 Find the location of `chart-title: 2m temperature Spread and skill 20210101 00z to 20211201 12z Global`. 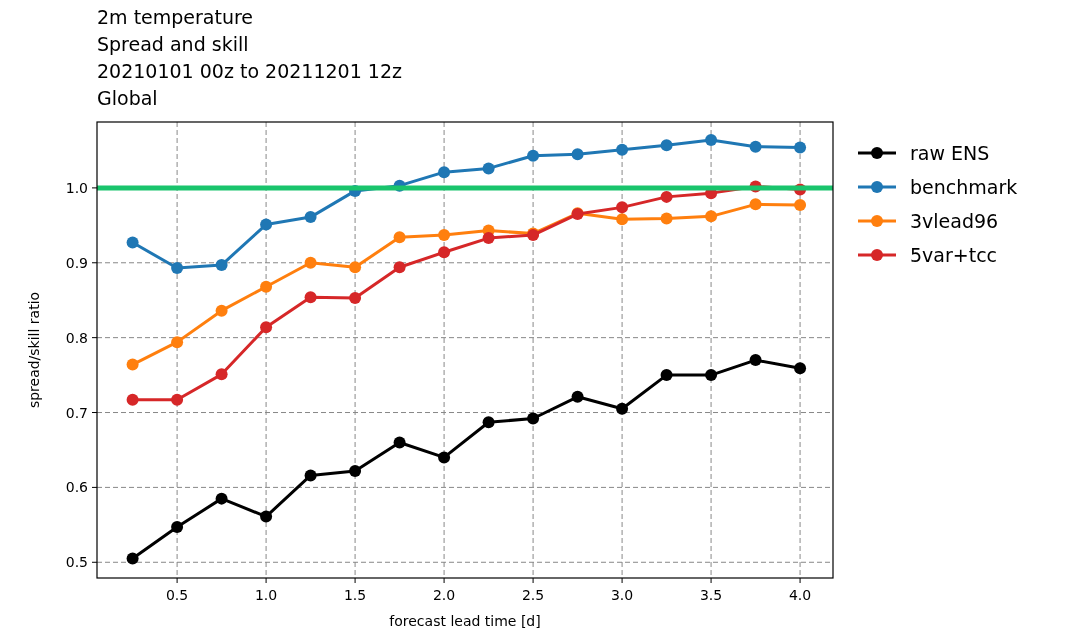

chart-title: 2m temperature Spread and skill 20210101 00z to 20211201 12z Global is located at coordinates (249, 57).